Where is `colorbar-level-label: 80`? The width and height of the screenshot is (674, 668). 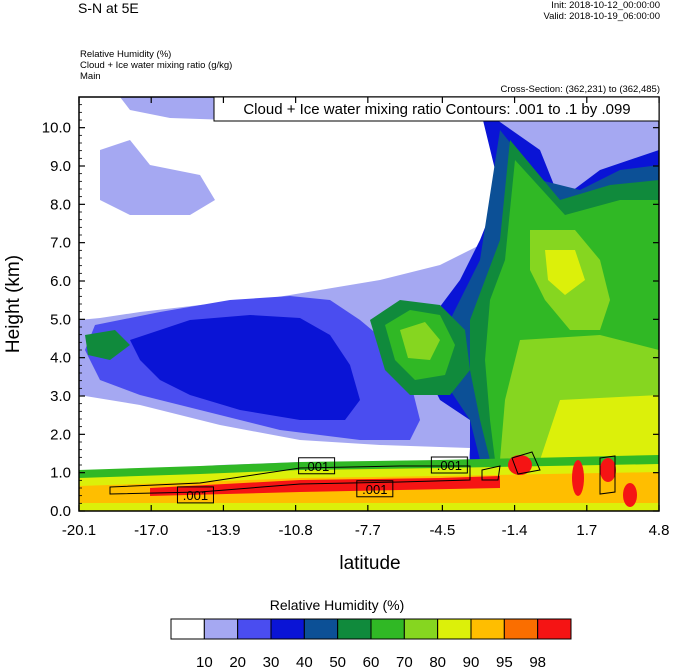
colorbar-level-label: 80 is located at coordinates (437, 661).